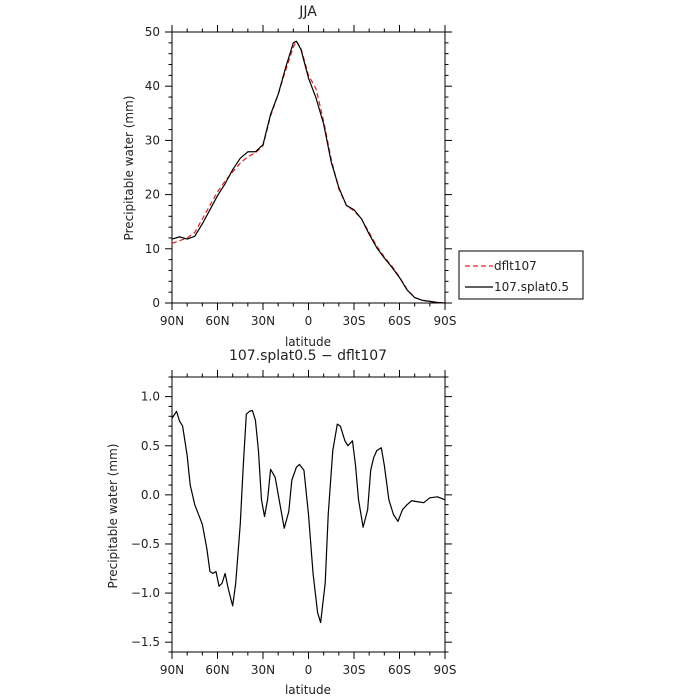  I want to click on y-tick-label: 1.0, so click(150, 397).